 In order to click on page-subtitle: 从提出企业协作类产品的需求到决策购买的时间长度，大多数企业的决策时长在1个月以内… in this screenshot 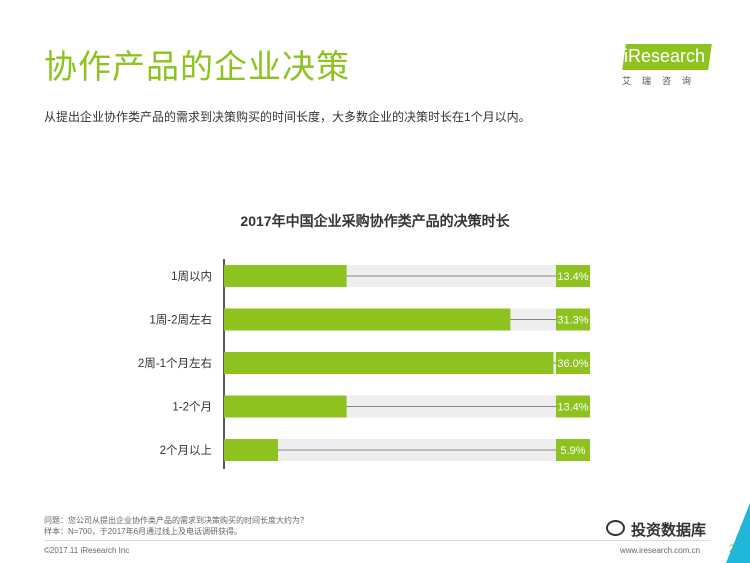, I will do `click(287, 117)`.